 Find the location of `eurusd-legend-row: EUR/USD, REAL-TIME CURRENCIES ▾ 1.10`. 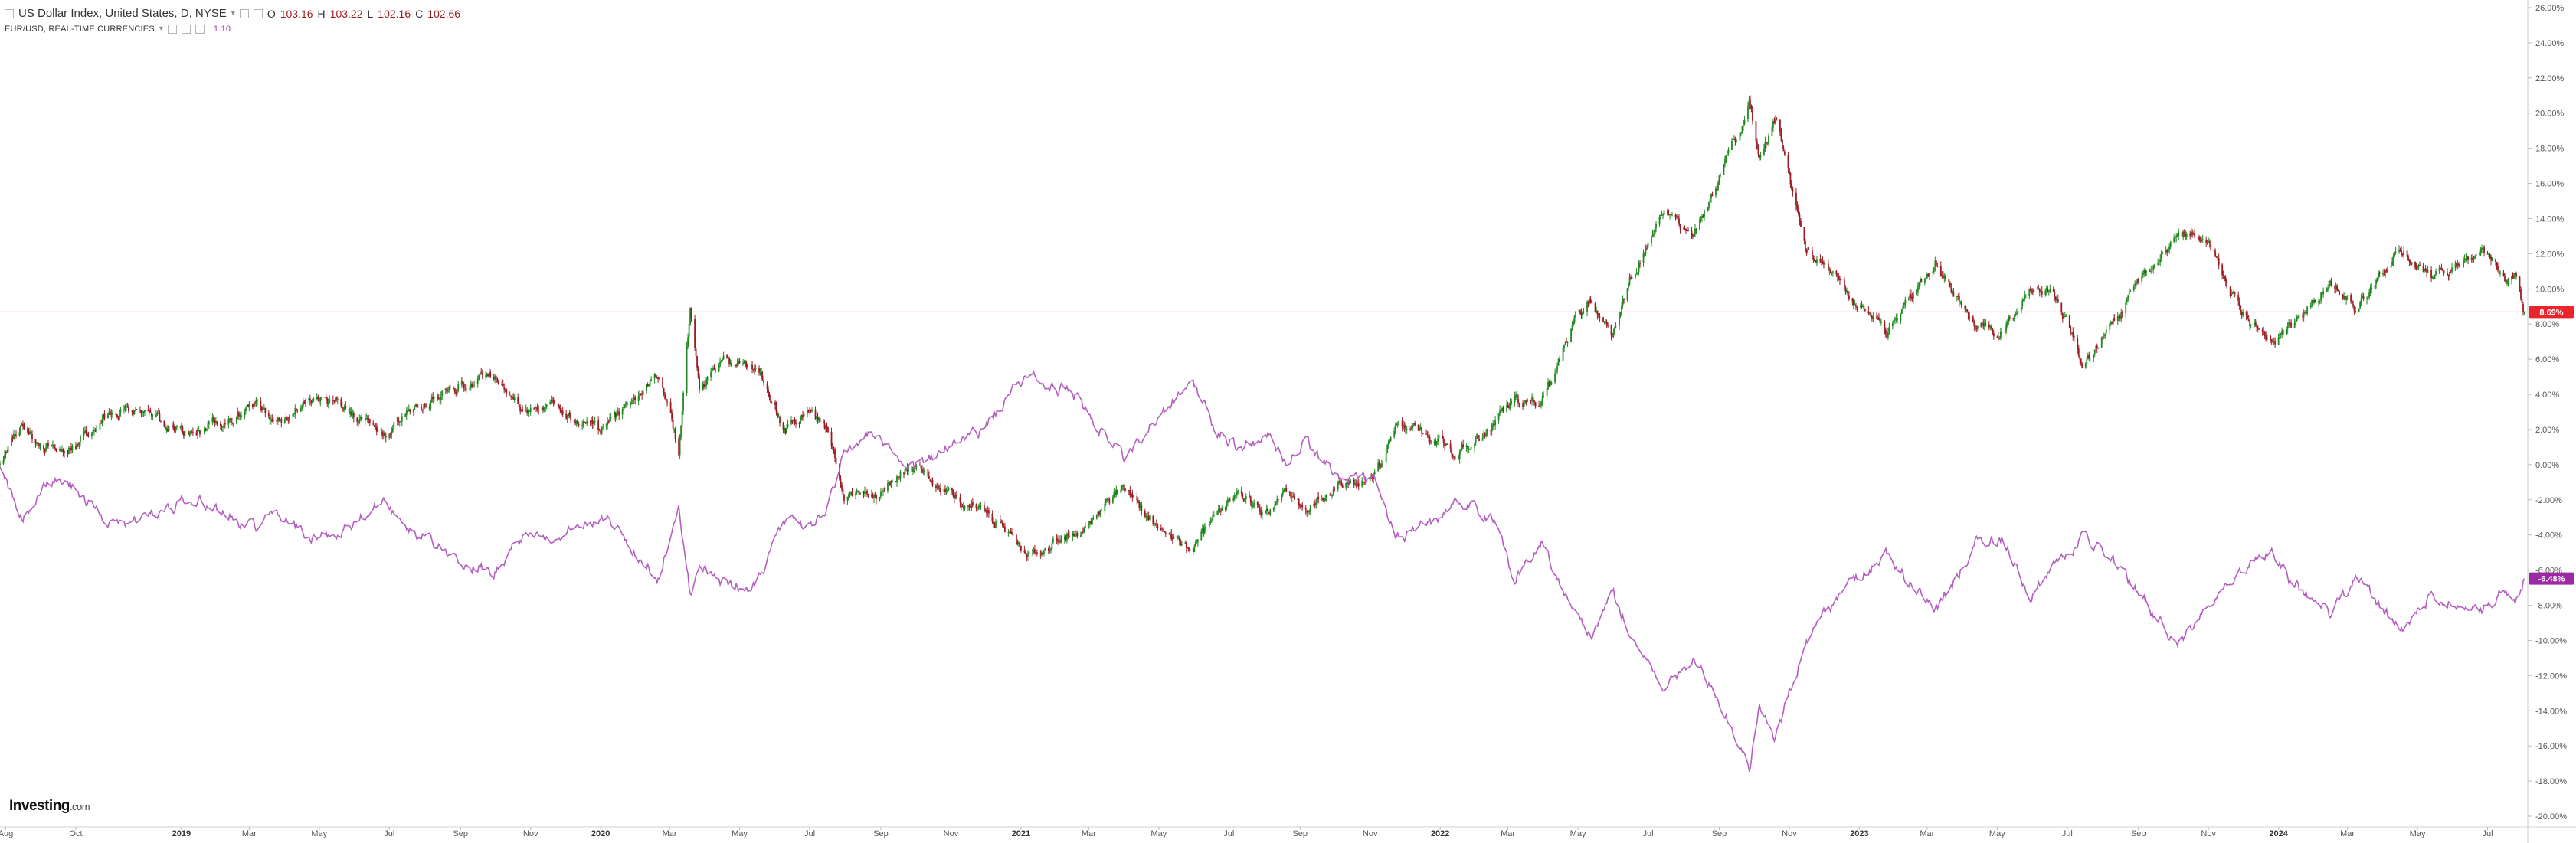

eurusd-legend-row: EUR/USD, REAL-TIME CURRENCIES ▾ 1.10 is located at coordinates (235, 29).